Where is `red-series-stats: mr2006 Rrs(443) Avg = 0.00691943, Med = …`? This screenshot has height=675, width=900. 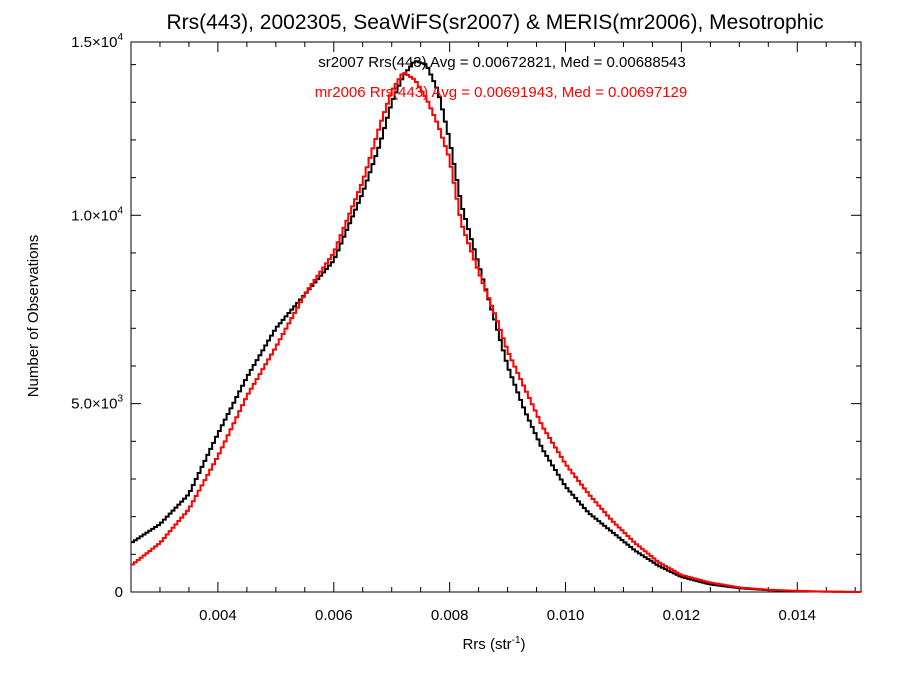 red-series-stats: mr2006 Rrs(443) Avg = 0.00691943, Med = … is located at coordinates (501, 92).